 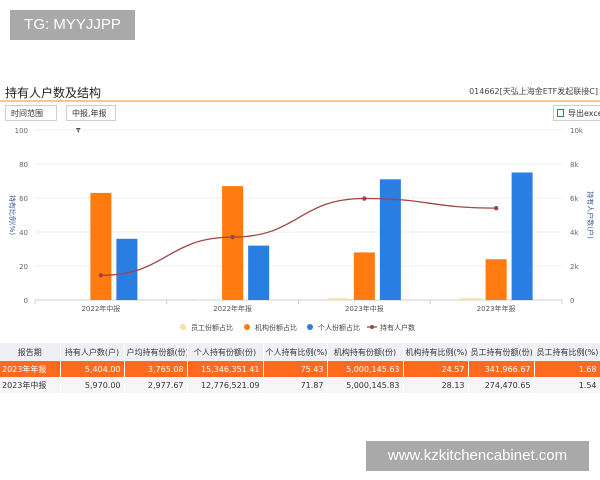 What do you see at coordinates (21, 131) in the screenshot?
I see `y-tick-label: 100` at bounding box center [21, 131].